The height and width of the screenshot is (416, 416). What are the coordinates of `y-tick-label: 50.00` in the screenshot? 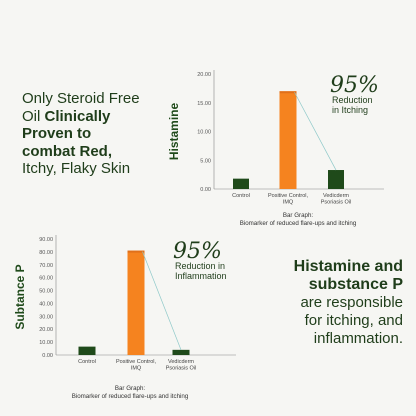 It's located at (46, 292).